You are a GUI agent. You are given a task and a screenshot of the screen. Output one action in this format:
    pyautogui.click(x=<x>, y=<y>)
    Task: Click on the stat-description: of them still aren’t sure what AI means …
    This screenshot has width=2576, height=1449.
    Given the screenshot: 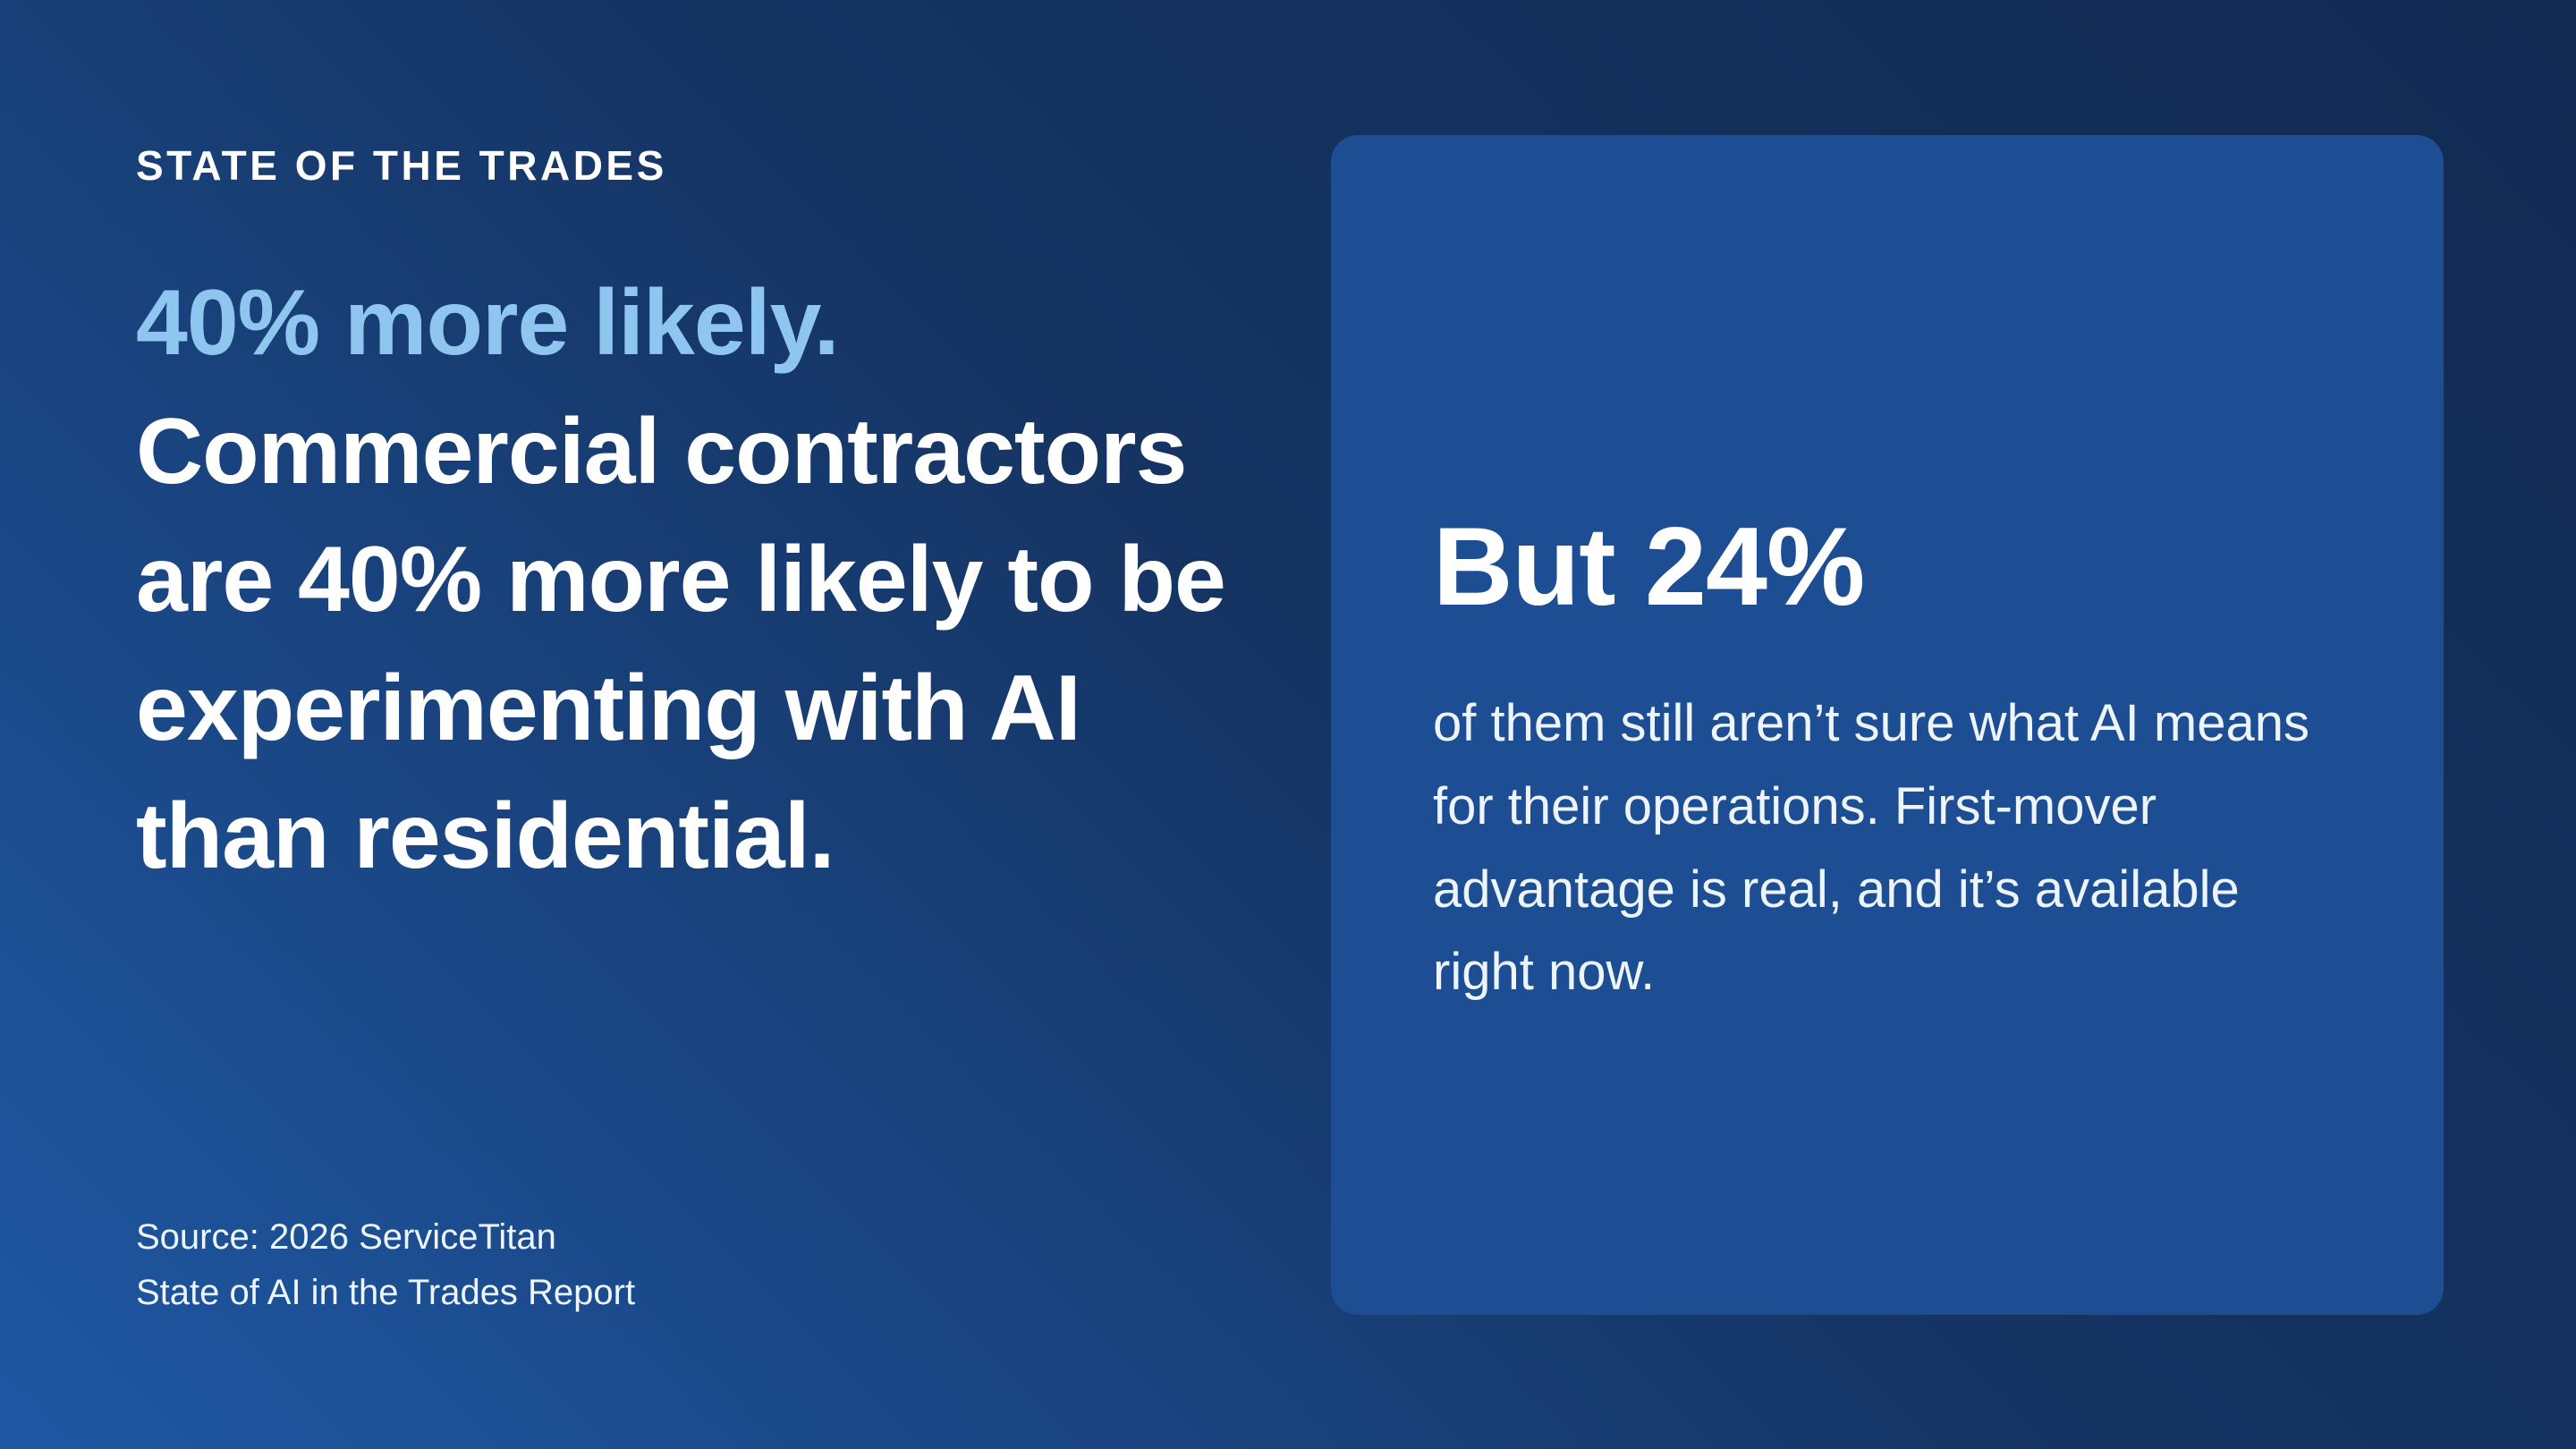 What is the action you would take?
    pyautogui.click(x=1871, y=848)
    